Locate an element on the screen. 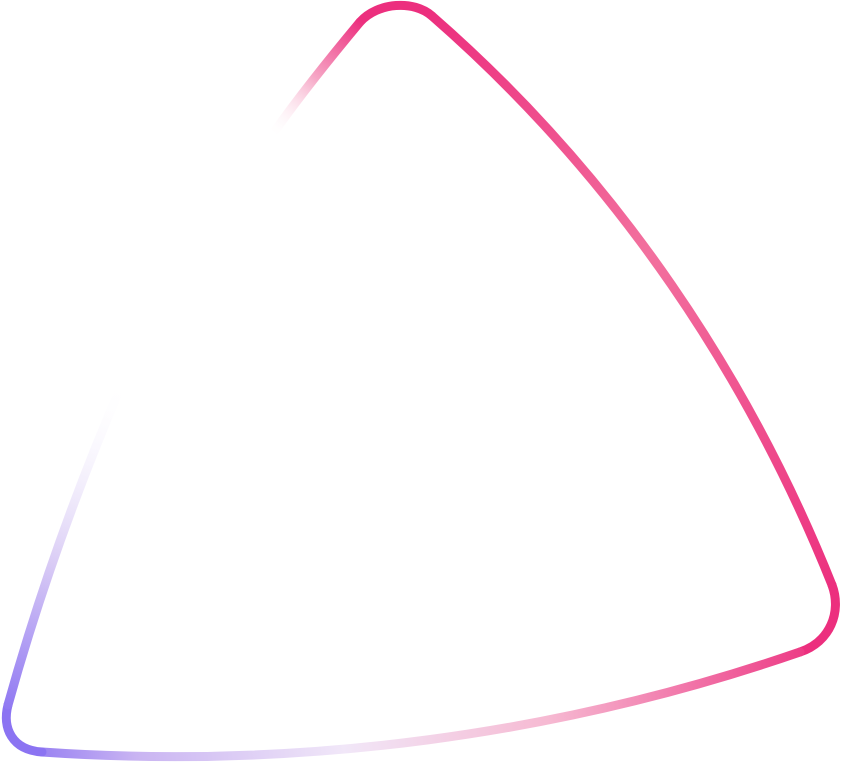 This screenshot has height=766, width=842. bottom-right-corner is located at coordinates (817, 618).